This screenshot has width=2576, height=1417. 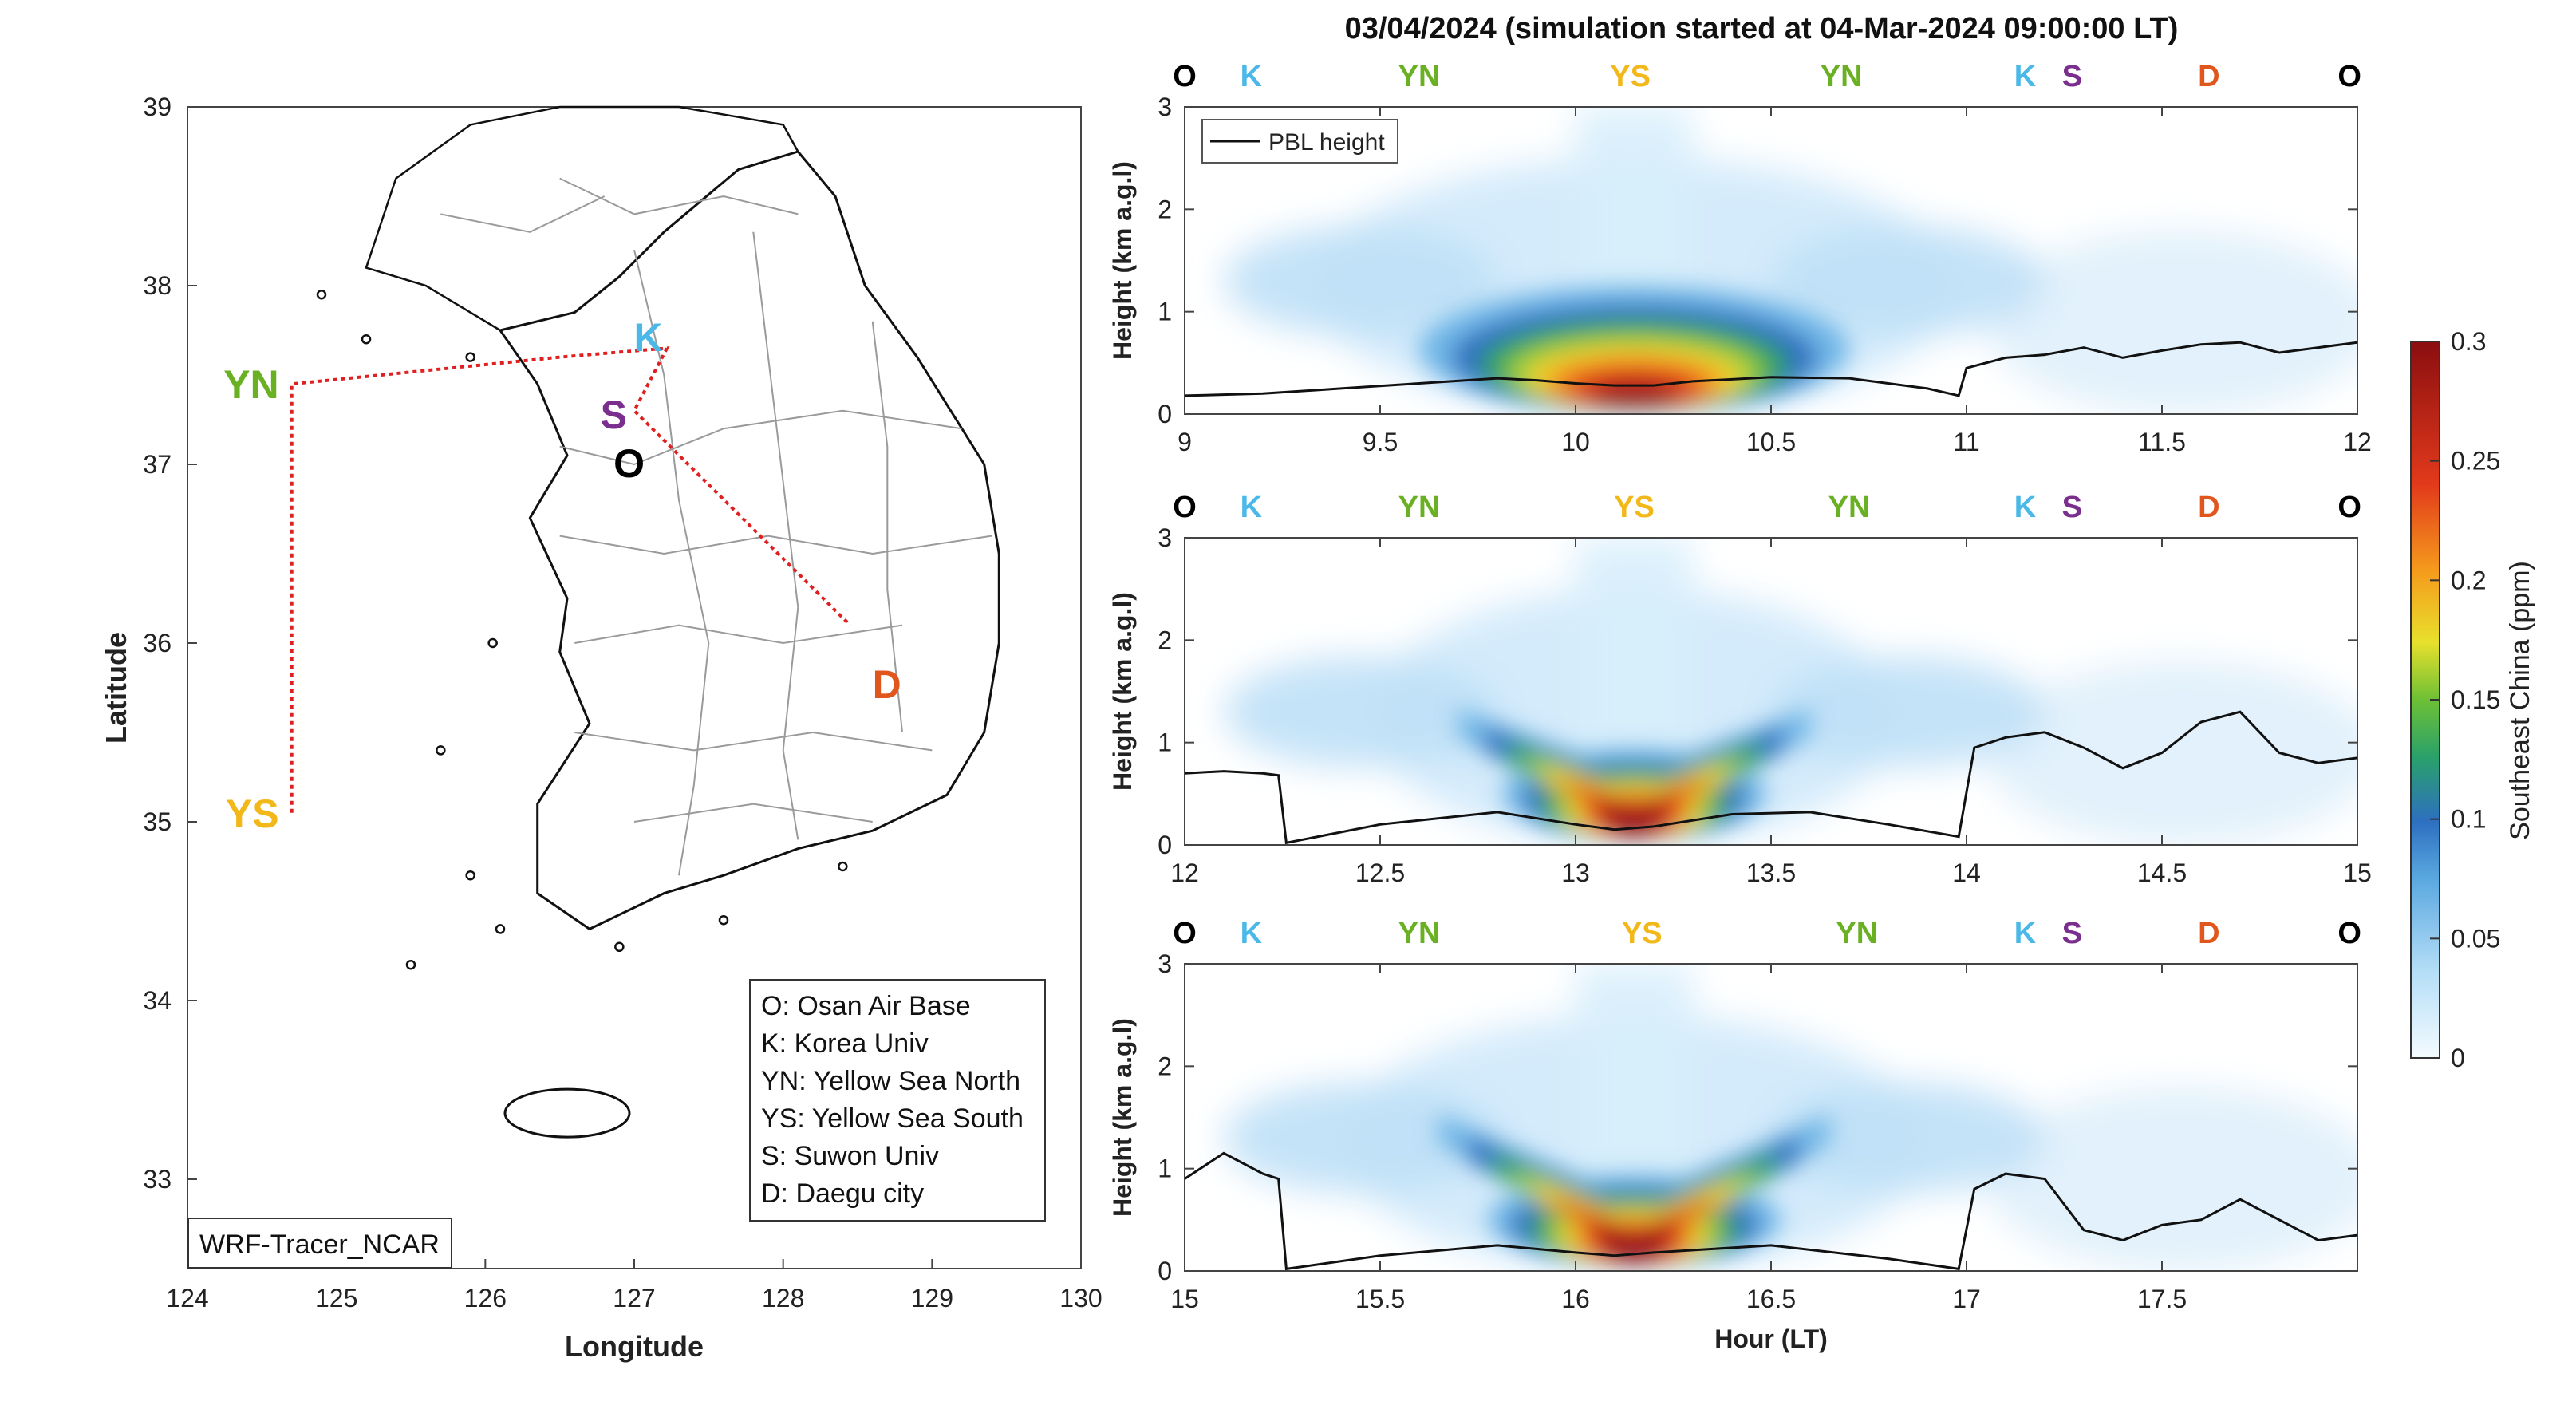 I want to click on colorbar-tick-label: 0.3, so click(x=2468, y=341).